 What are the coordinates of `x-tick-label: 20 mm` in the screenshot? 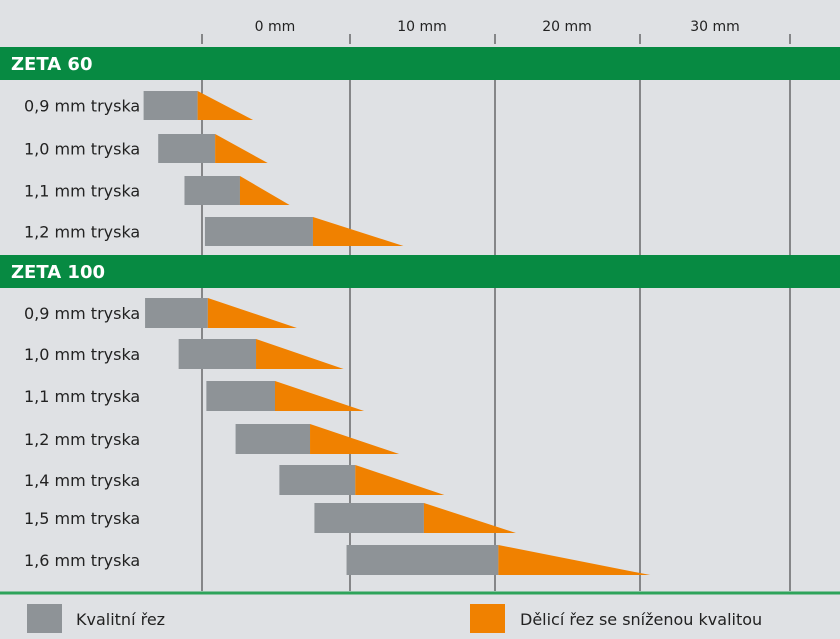 It's located at (567, 27).